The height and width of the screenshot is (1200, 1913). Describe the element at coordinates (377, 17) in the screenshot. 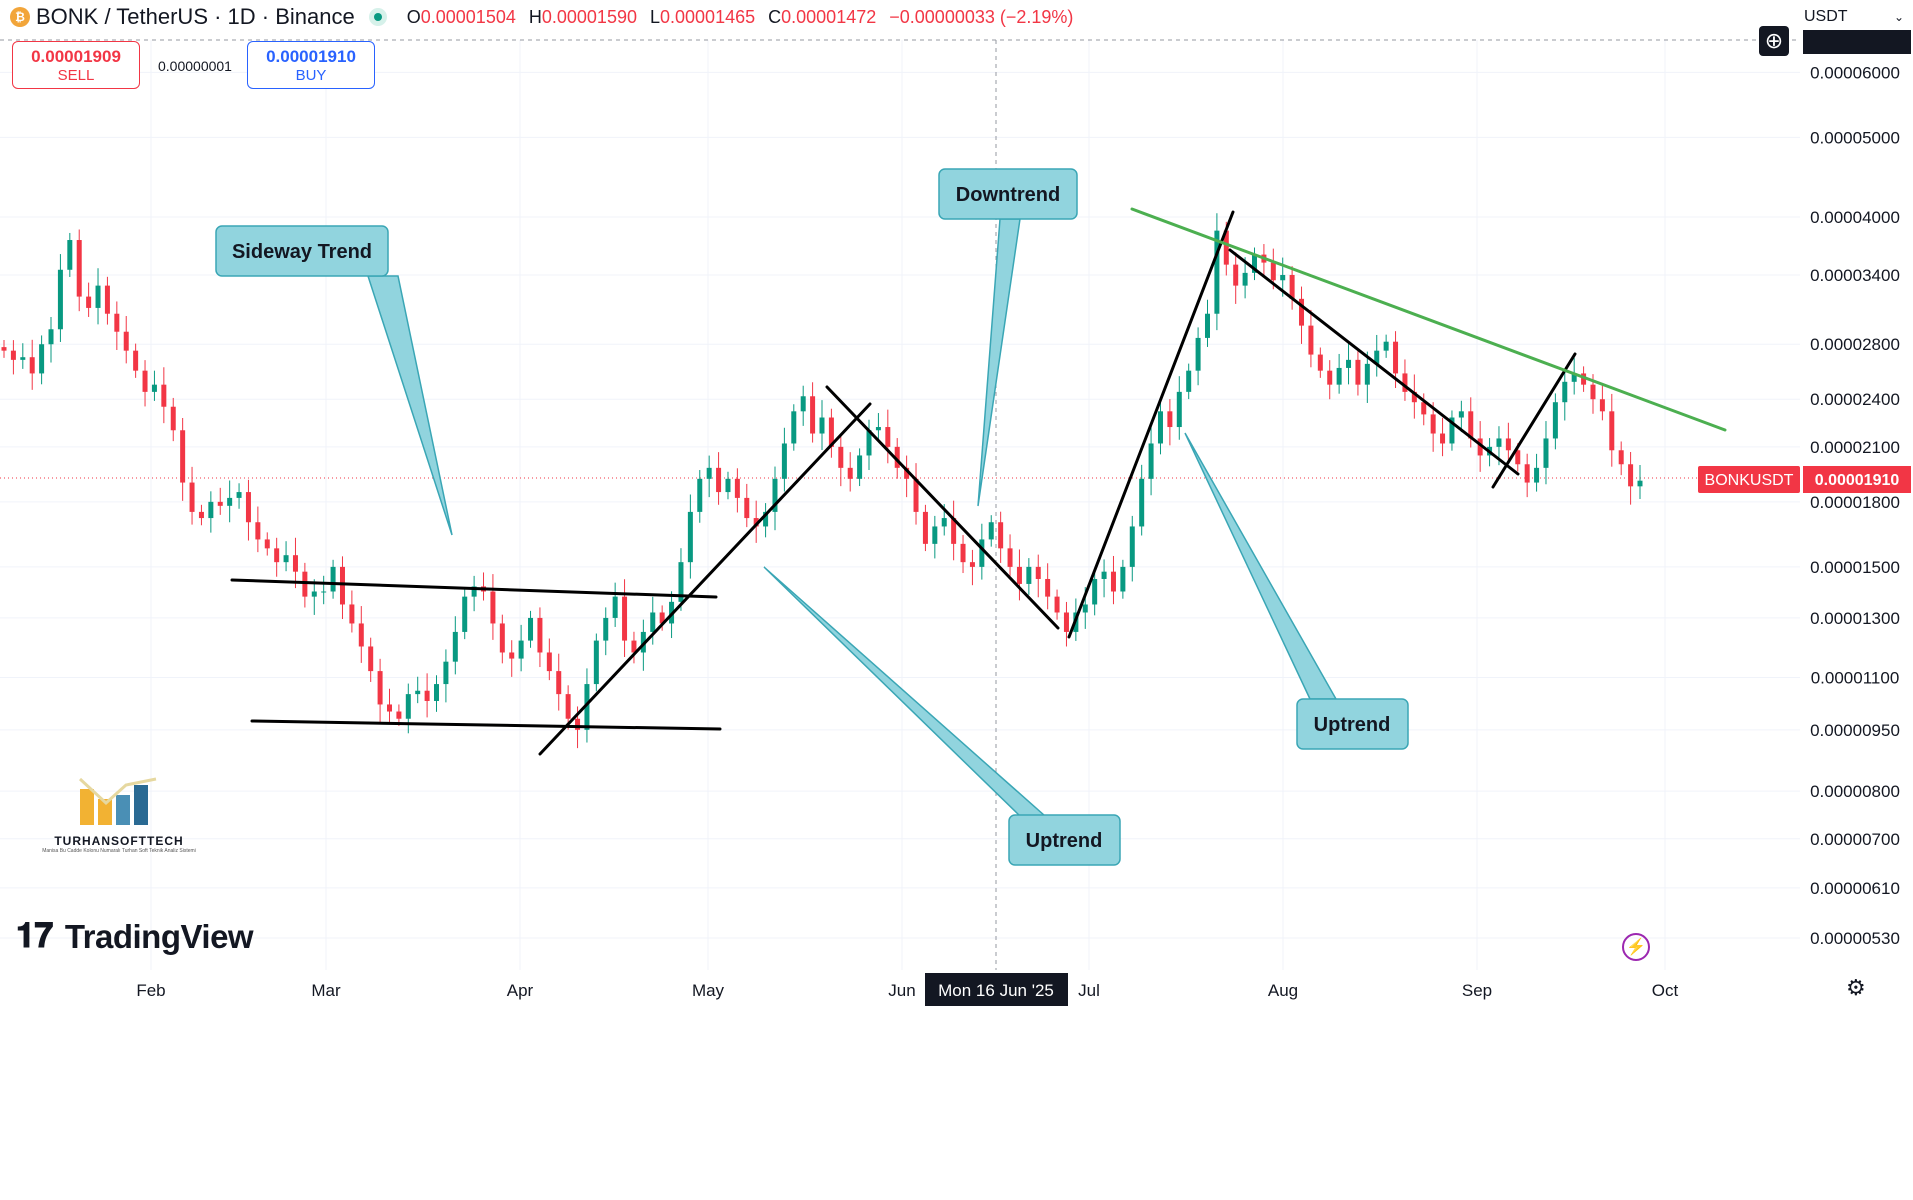

I see `market-status-icon` at that location.